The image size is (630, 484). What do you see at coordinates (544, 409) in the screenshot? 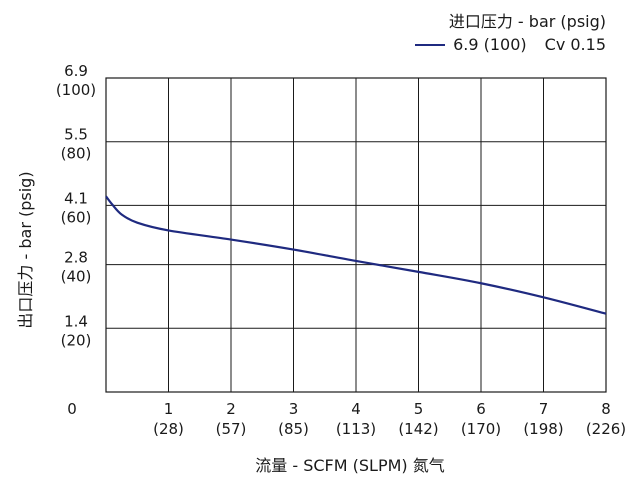
I see `x-tick-label: 7` at bounding box center [544, 409].